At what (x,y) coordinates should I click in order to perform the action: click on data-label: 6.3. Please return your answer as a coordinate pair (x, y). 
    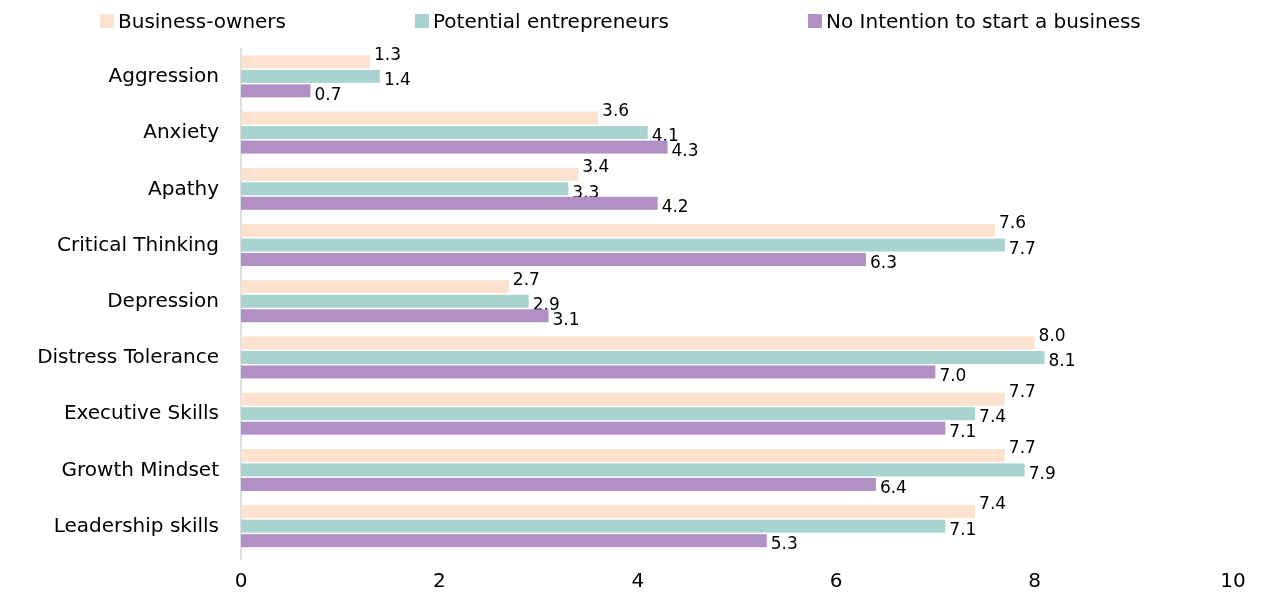
    Looking at the image, I should click on (883, 262).